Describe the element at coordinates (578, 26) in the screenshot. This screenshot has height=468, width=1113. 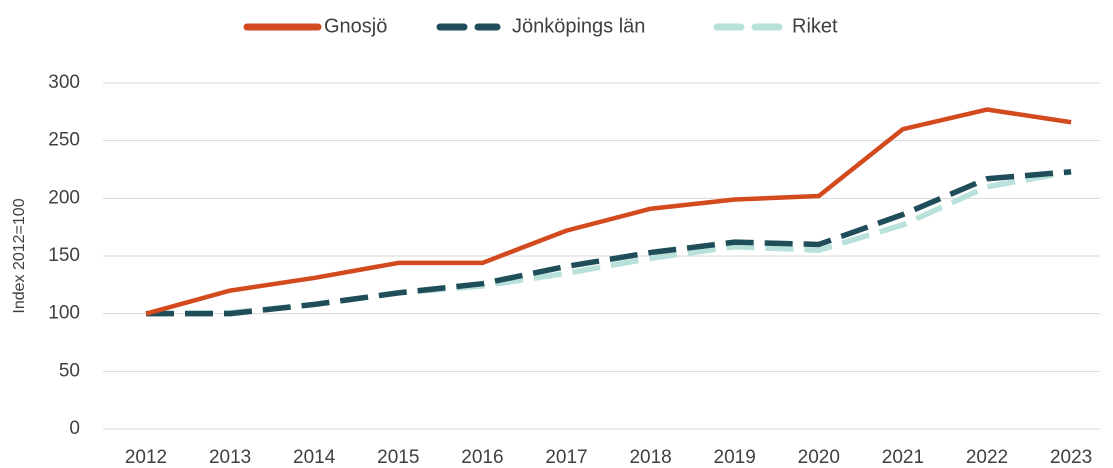
I see `legend-label: Jönköpings län` at that location.